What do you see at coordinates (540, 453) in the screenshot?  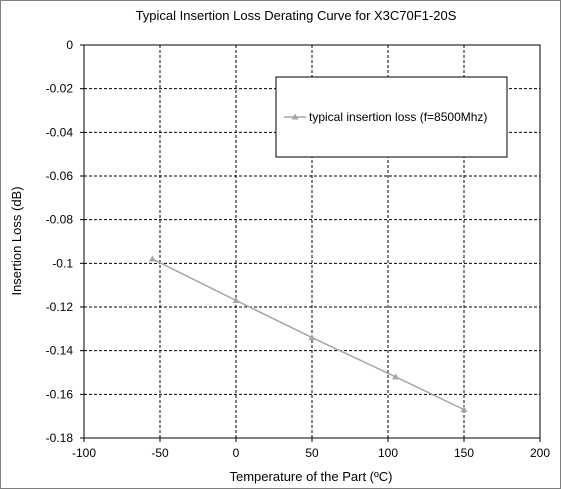 I see `x-tick-label: 200` at bounding box center [540, 453].